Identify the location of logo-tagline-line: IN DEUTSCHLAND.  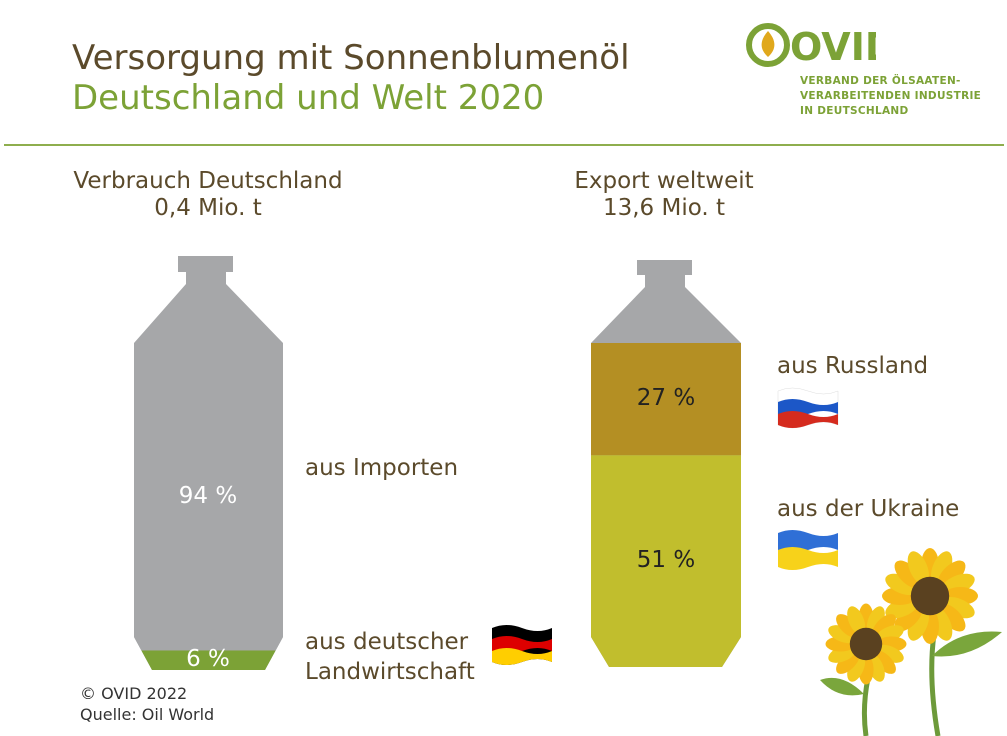
(854, 111).